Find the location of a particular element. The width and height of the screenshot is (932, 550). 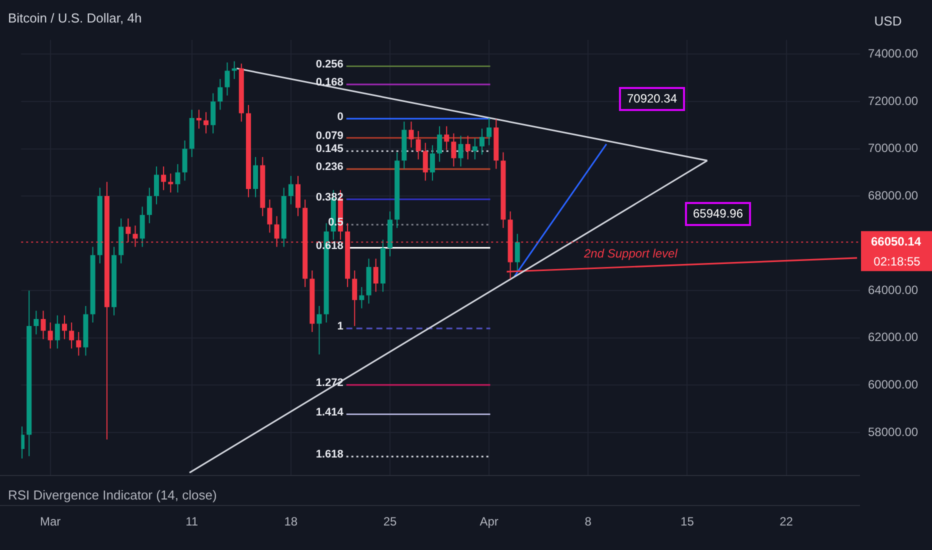

y-tick-label: 70000.00 is located at coordinates (893, 148).